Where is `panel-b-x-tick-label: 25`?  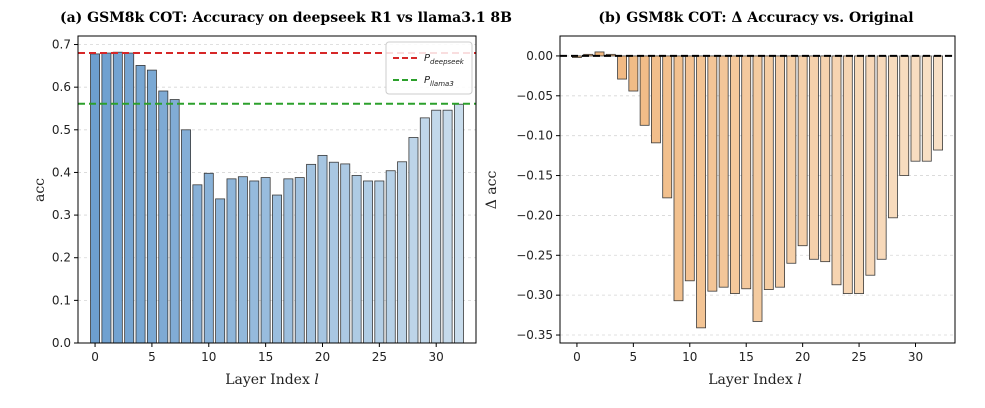 panel-b-x-tick-label: 25 is located at coordinates (858, 357).